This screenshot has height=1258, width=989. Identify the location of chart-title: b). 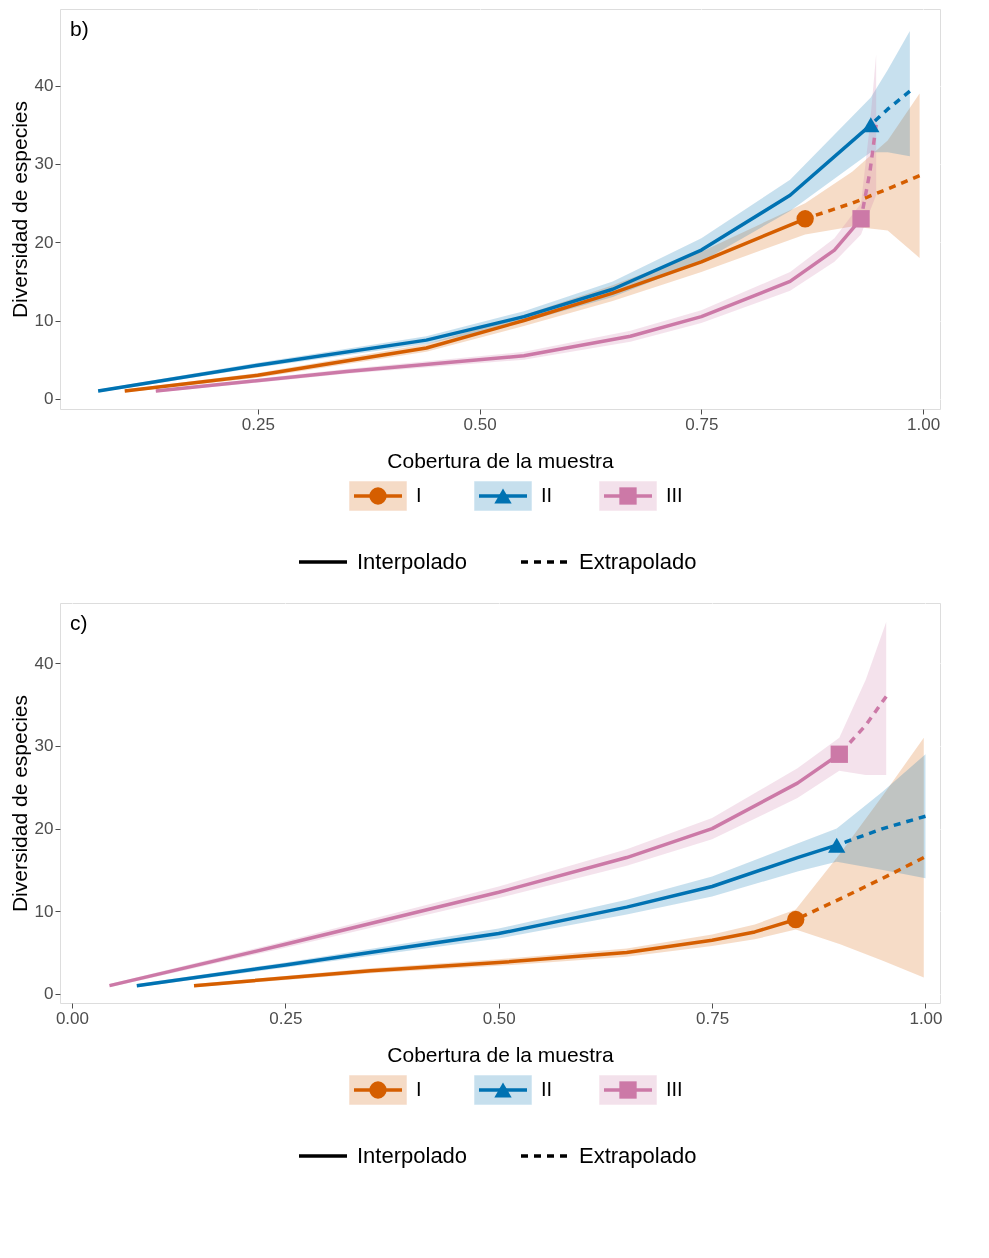
(79, 28).